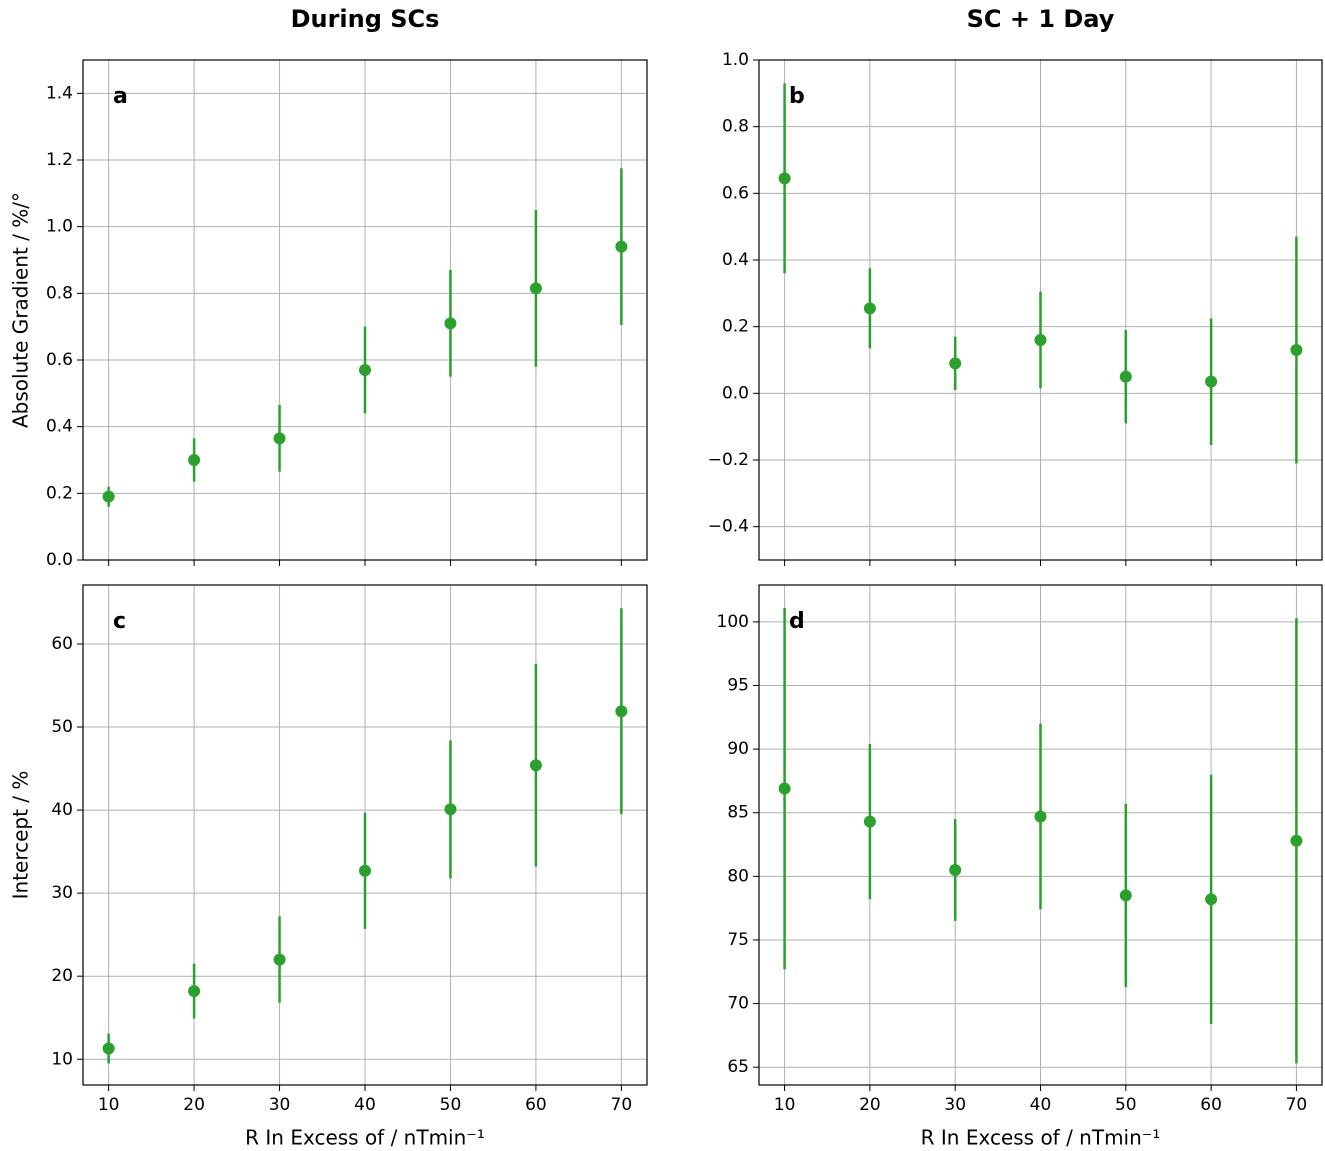 The height and width of the screenshot is (1151, 1325). Describe the element at coordinates (59, 93) in the screenshot. I see `y-tick-label: 1.4` at that location.